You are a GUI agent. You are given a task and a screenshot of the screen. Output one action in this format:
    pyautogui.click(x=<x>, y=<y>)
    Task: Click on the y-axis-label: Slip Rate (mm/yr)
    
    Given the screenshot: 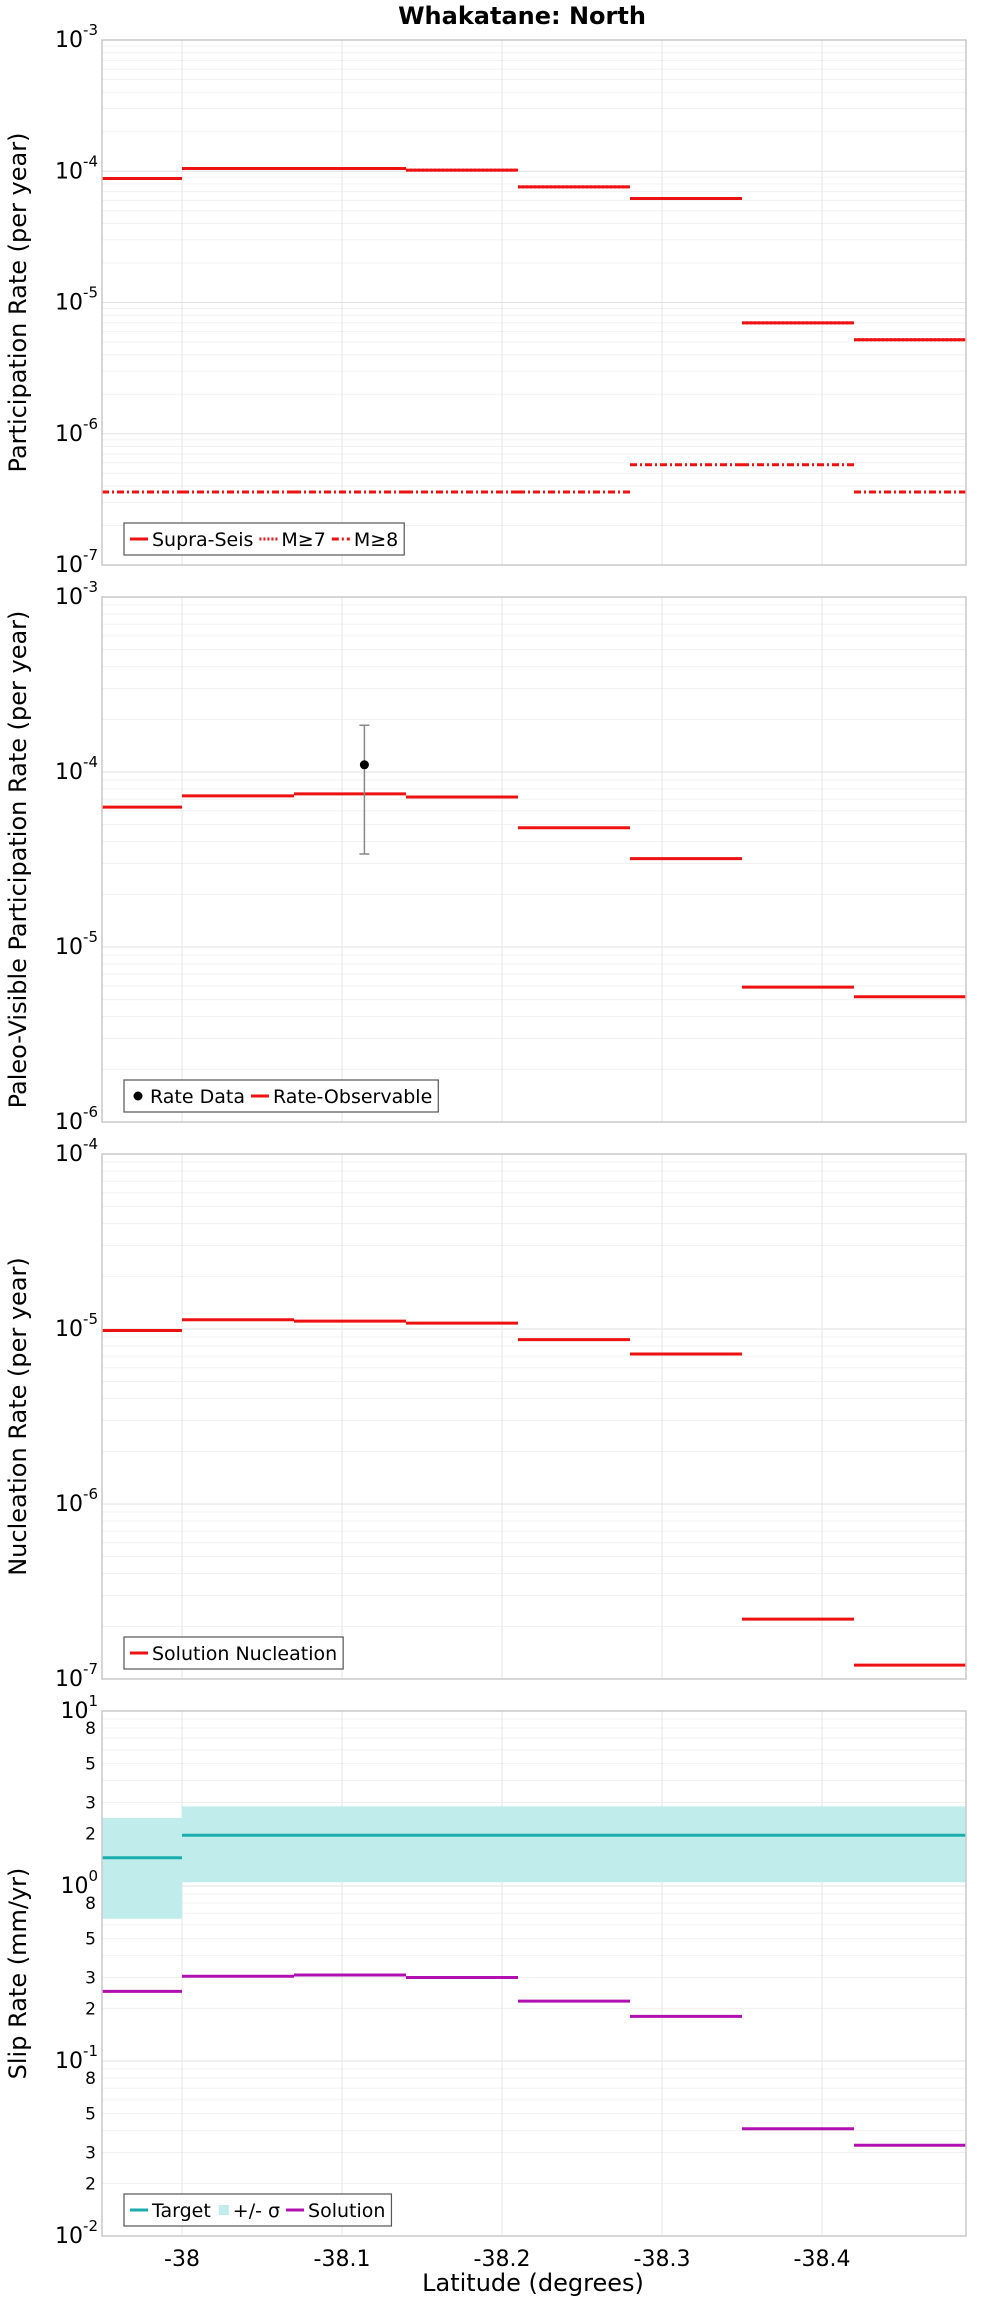 What is the action you would take?
    pyautogui.click(x=18, y=1974)
    